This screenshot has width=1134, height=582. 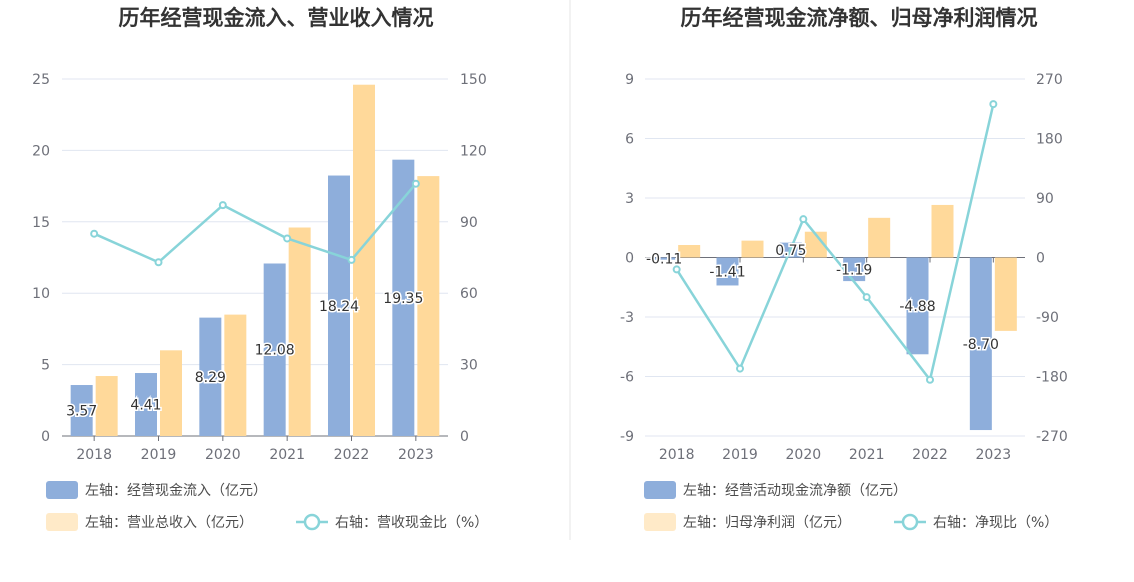 I want to click on bar-value-label: 0.75, so click(x=790, y=251).